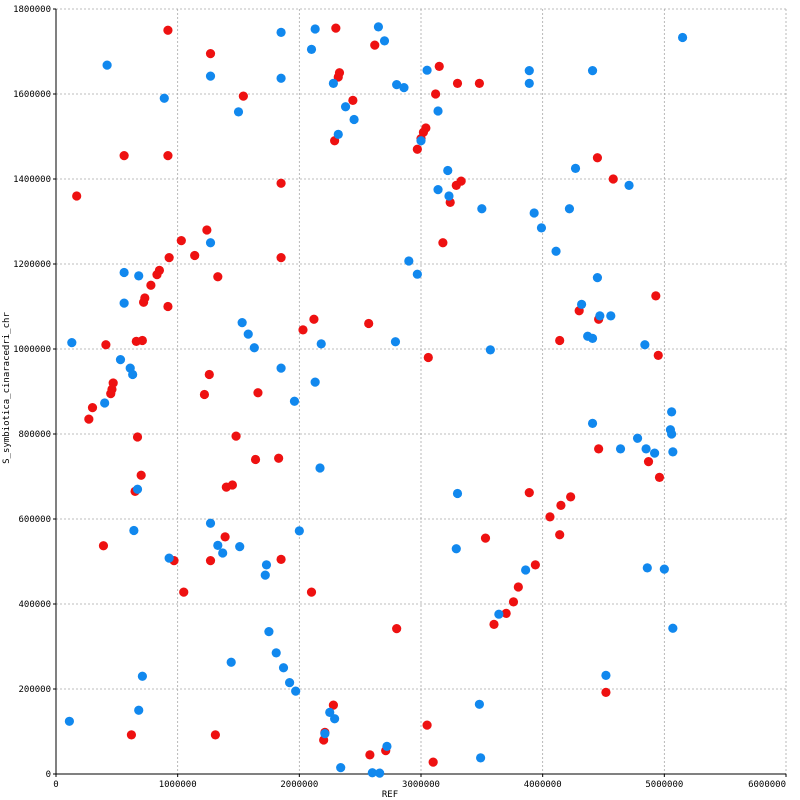 This screenshot has width=800, height=800. What do you see at coordinates (55, 785) in the screenshot?
I see `x-tick-label: 0` at bounding box center [55, 785].